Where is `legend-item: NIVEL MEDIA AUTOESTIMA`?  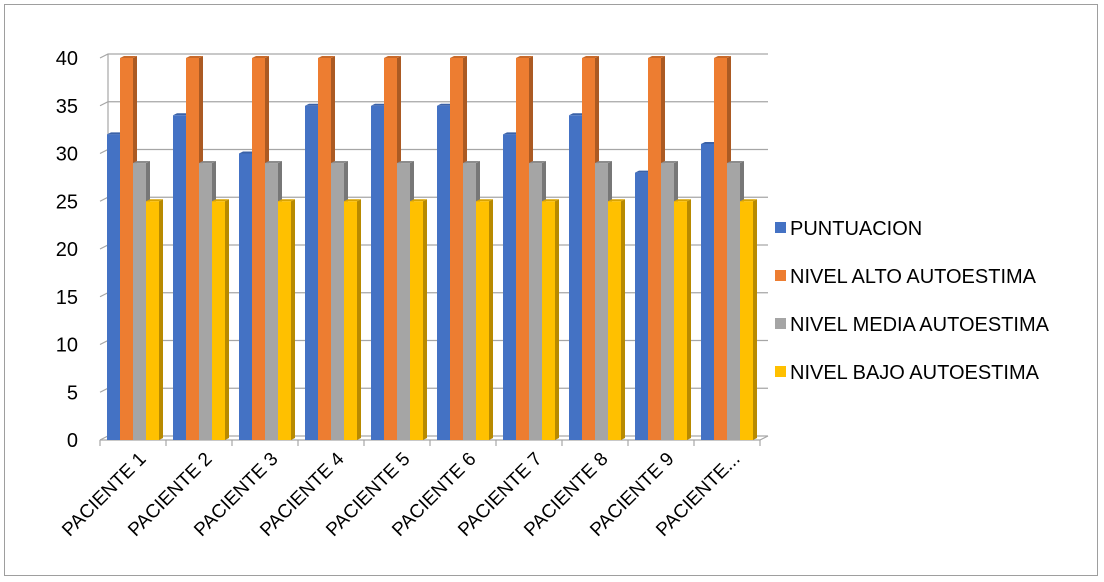 legend-item: NIVEL MEDIA AUTOESTIMA is located at coordinates (912, 325).